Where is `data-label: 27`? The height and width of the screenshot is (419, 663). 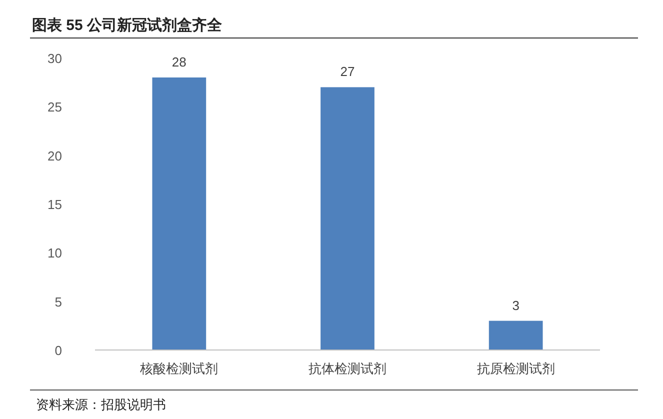
data-label: 27 is located at coordinates (347, 72).